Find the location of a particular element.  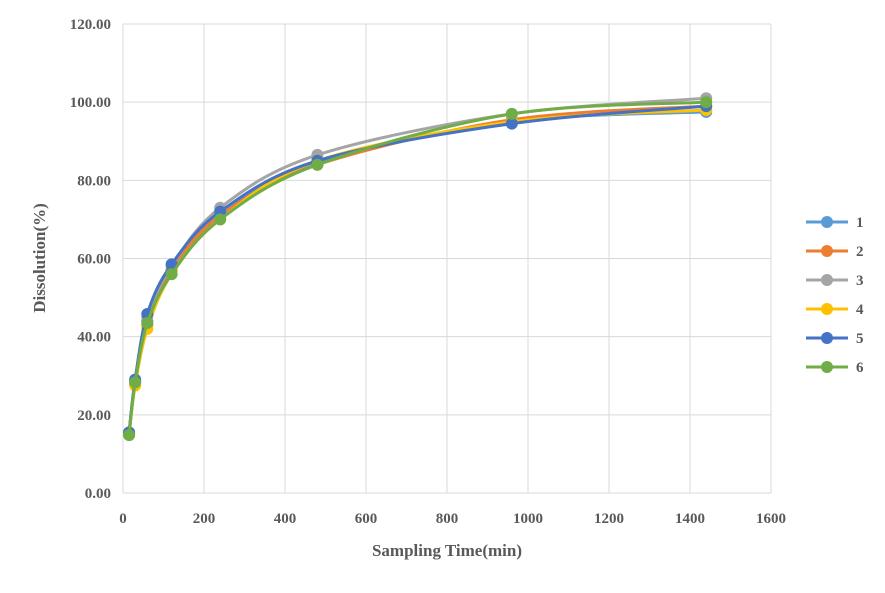

x-tick-label: 1400 is located at coordinates (690, 519).